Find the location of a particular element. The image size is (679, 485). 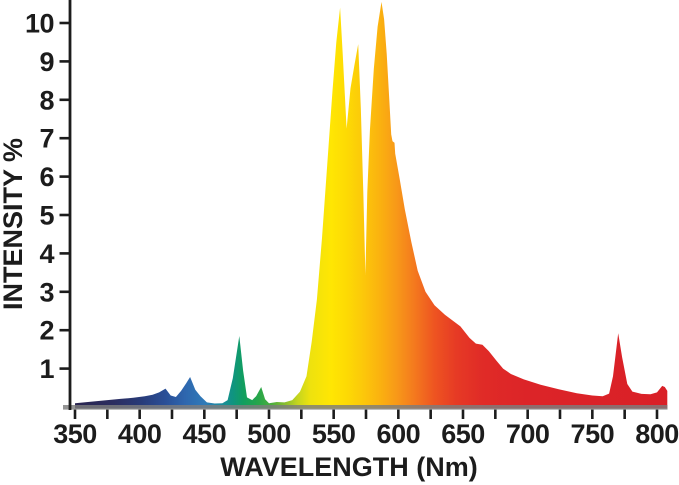

x-tick-label: 450 is located at coordinates (205, 434).